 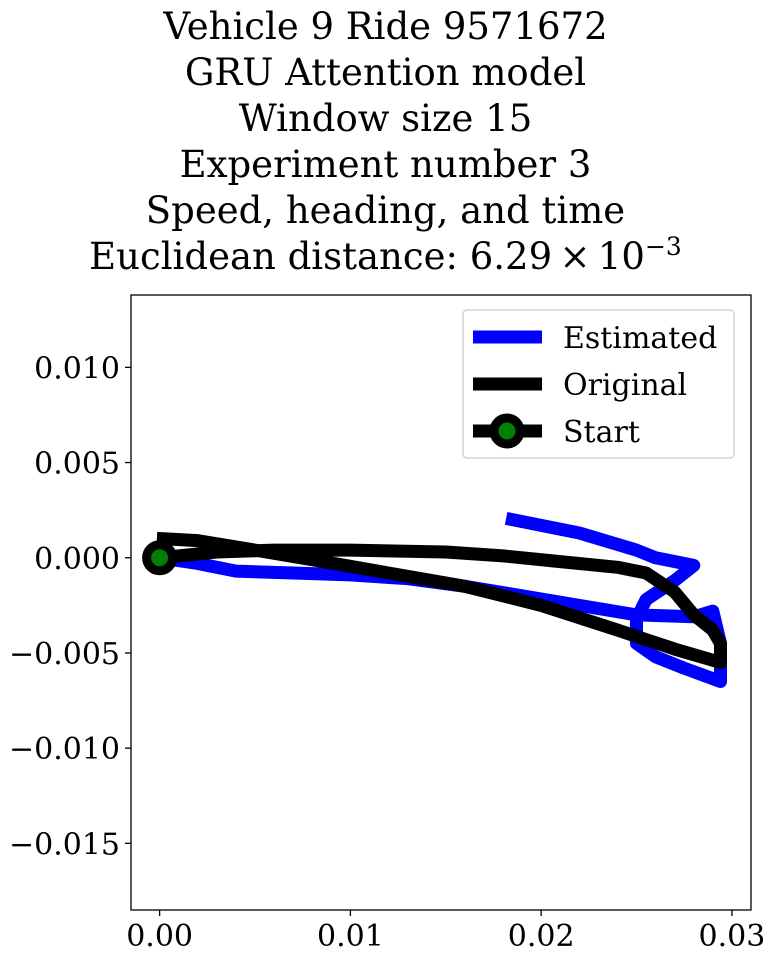 I want to click on legend-box, so click(x=598, y=384).